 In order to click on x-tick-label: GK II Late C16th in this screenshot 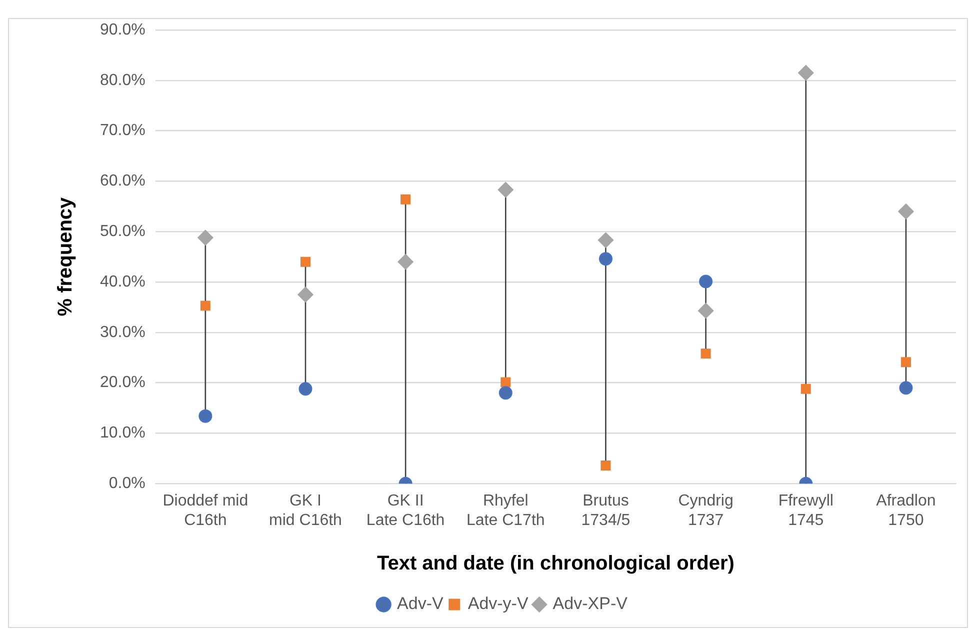, I will do `click(405, 510)`.